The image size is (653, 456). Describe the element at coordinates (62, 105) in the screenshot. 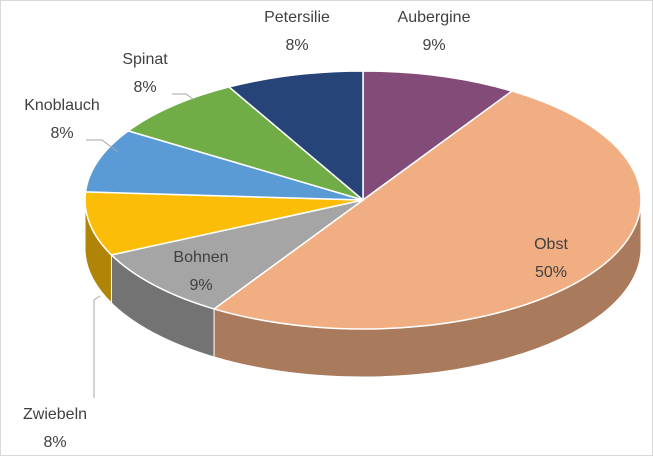

I see `slice-label: Knoblauch` at that location.